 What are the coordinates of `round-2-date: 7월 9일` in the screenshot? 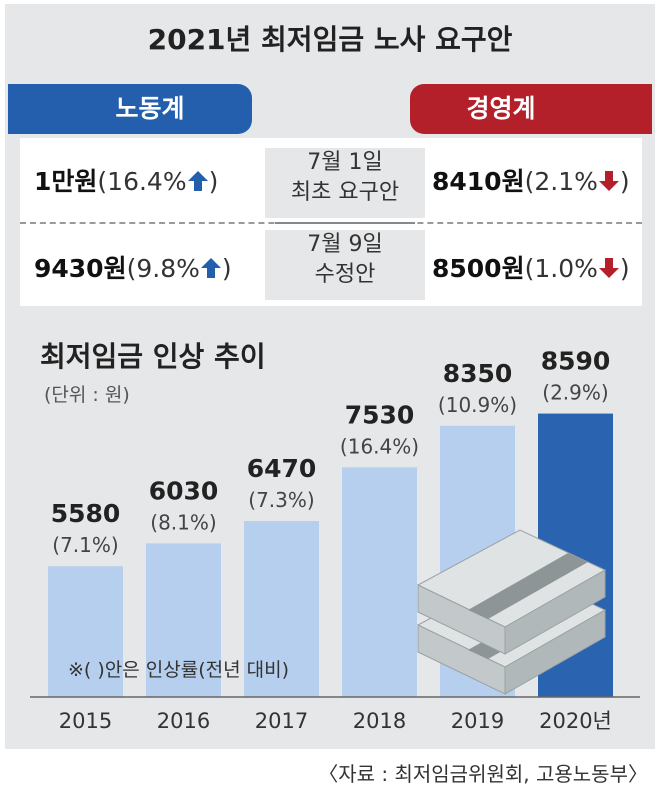 It's located at (345, 244).